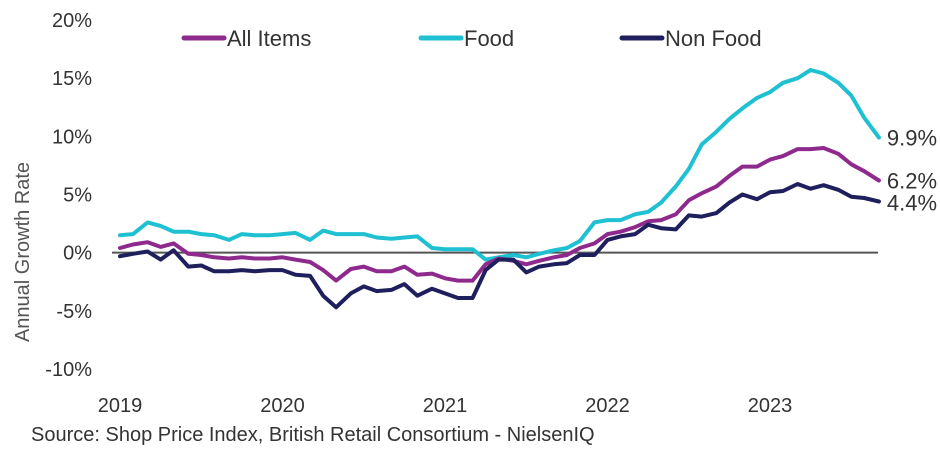 This screenshot has height=461, width=940. I want to click on y-axis-label: Annual Growth Rate, so click(23, 252).